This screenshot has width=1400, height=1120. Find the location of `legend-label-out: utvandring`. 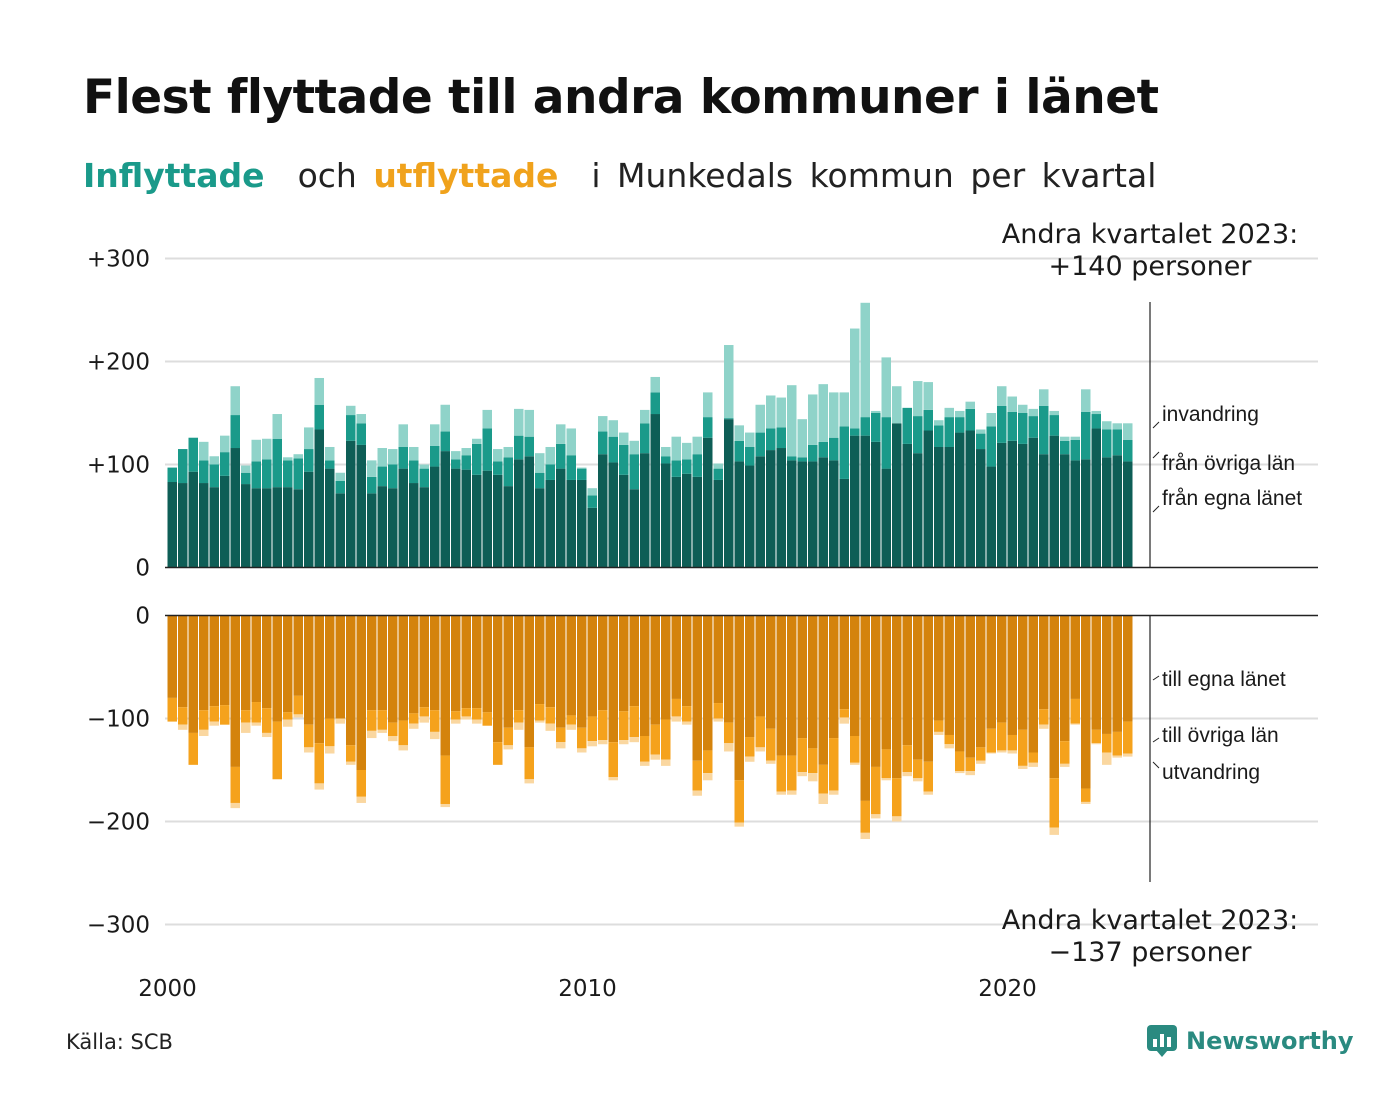

legend-label-out: utvandring is located at coordinates (1211, 772).